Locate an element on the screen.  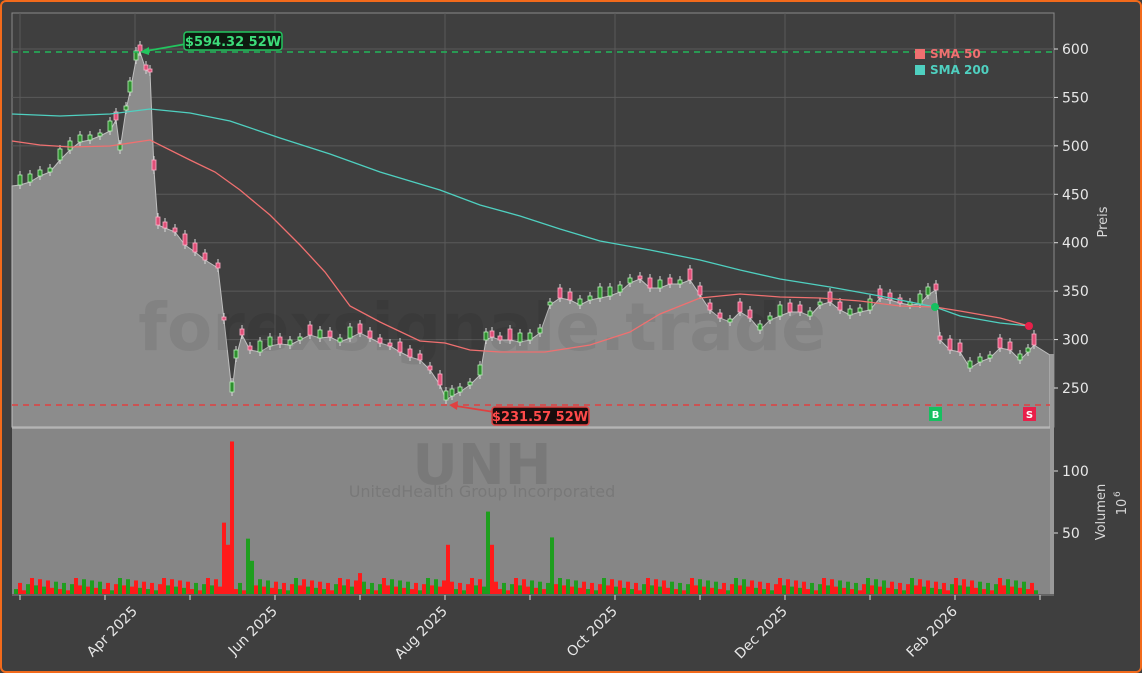
x-tick-1: Jun 2025 is located at coordinates (253, 632).